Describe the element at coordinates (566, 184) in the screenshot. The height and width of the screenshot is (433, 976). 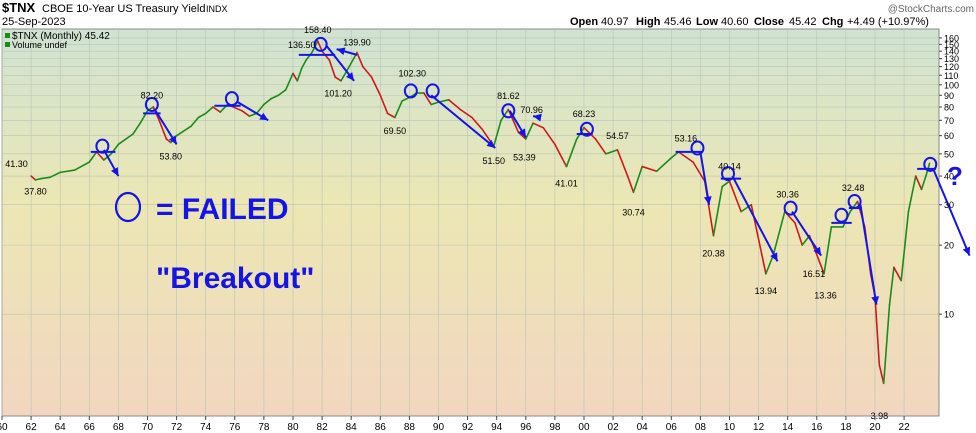
I see `value-label: 41.01` at that location.